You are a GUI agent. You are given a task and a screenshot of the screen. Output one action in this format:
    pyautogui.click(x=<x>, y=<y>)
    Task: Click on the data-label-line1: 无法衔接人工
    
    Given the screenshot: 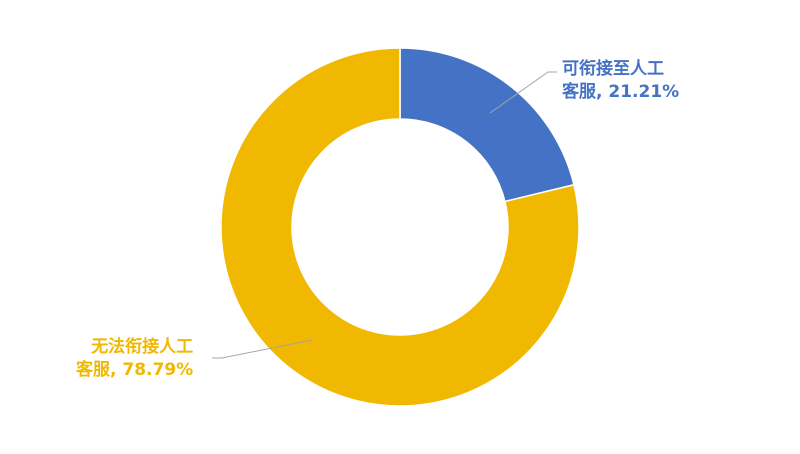 What is the action you would take?
    pyautogui.click(x=142, y=347)
    